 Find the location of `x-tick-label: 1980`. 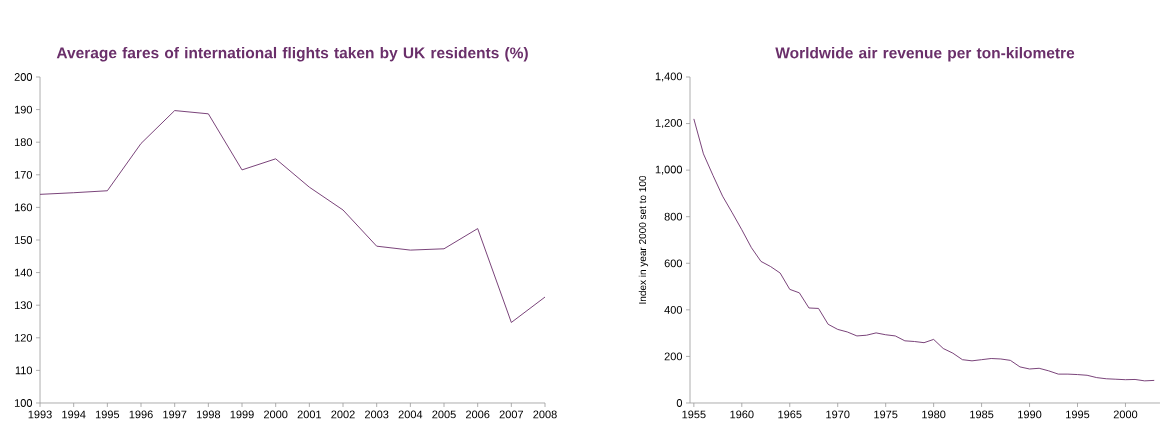

x-tick-label: 1980 is located at coordinates (934, 414).